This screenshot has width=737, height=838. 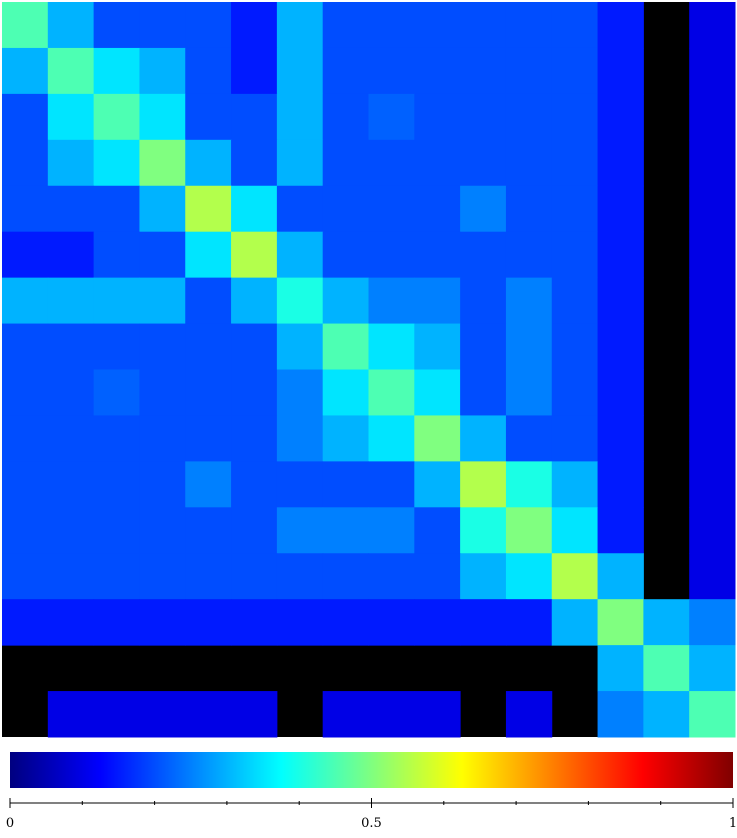 What do you see at coordinates (371, 814) in the screenshot?
I see `colorbar-ticks: 0 0.5 1` at bounding box center [371, 814].